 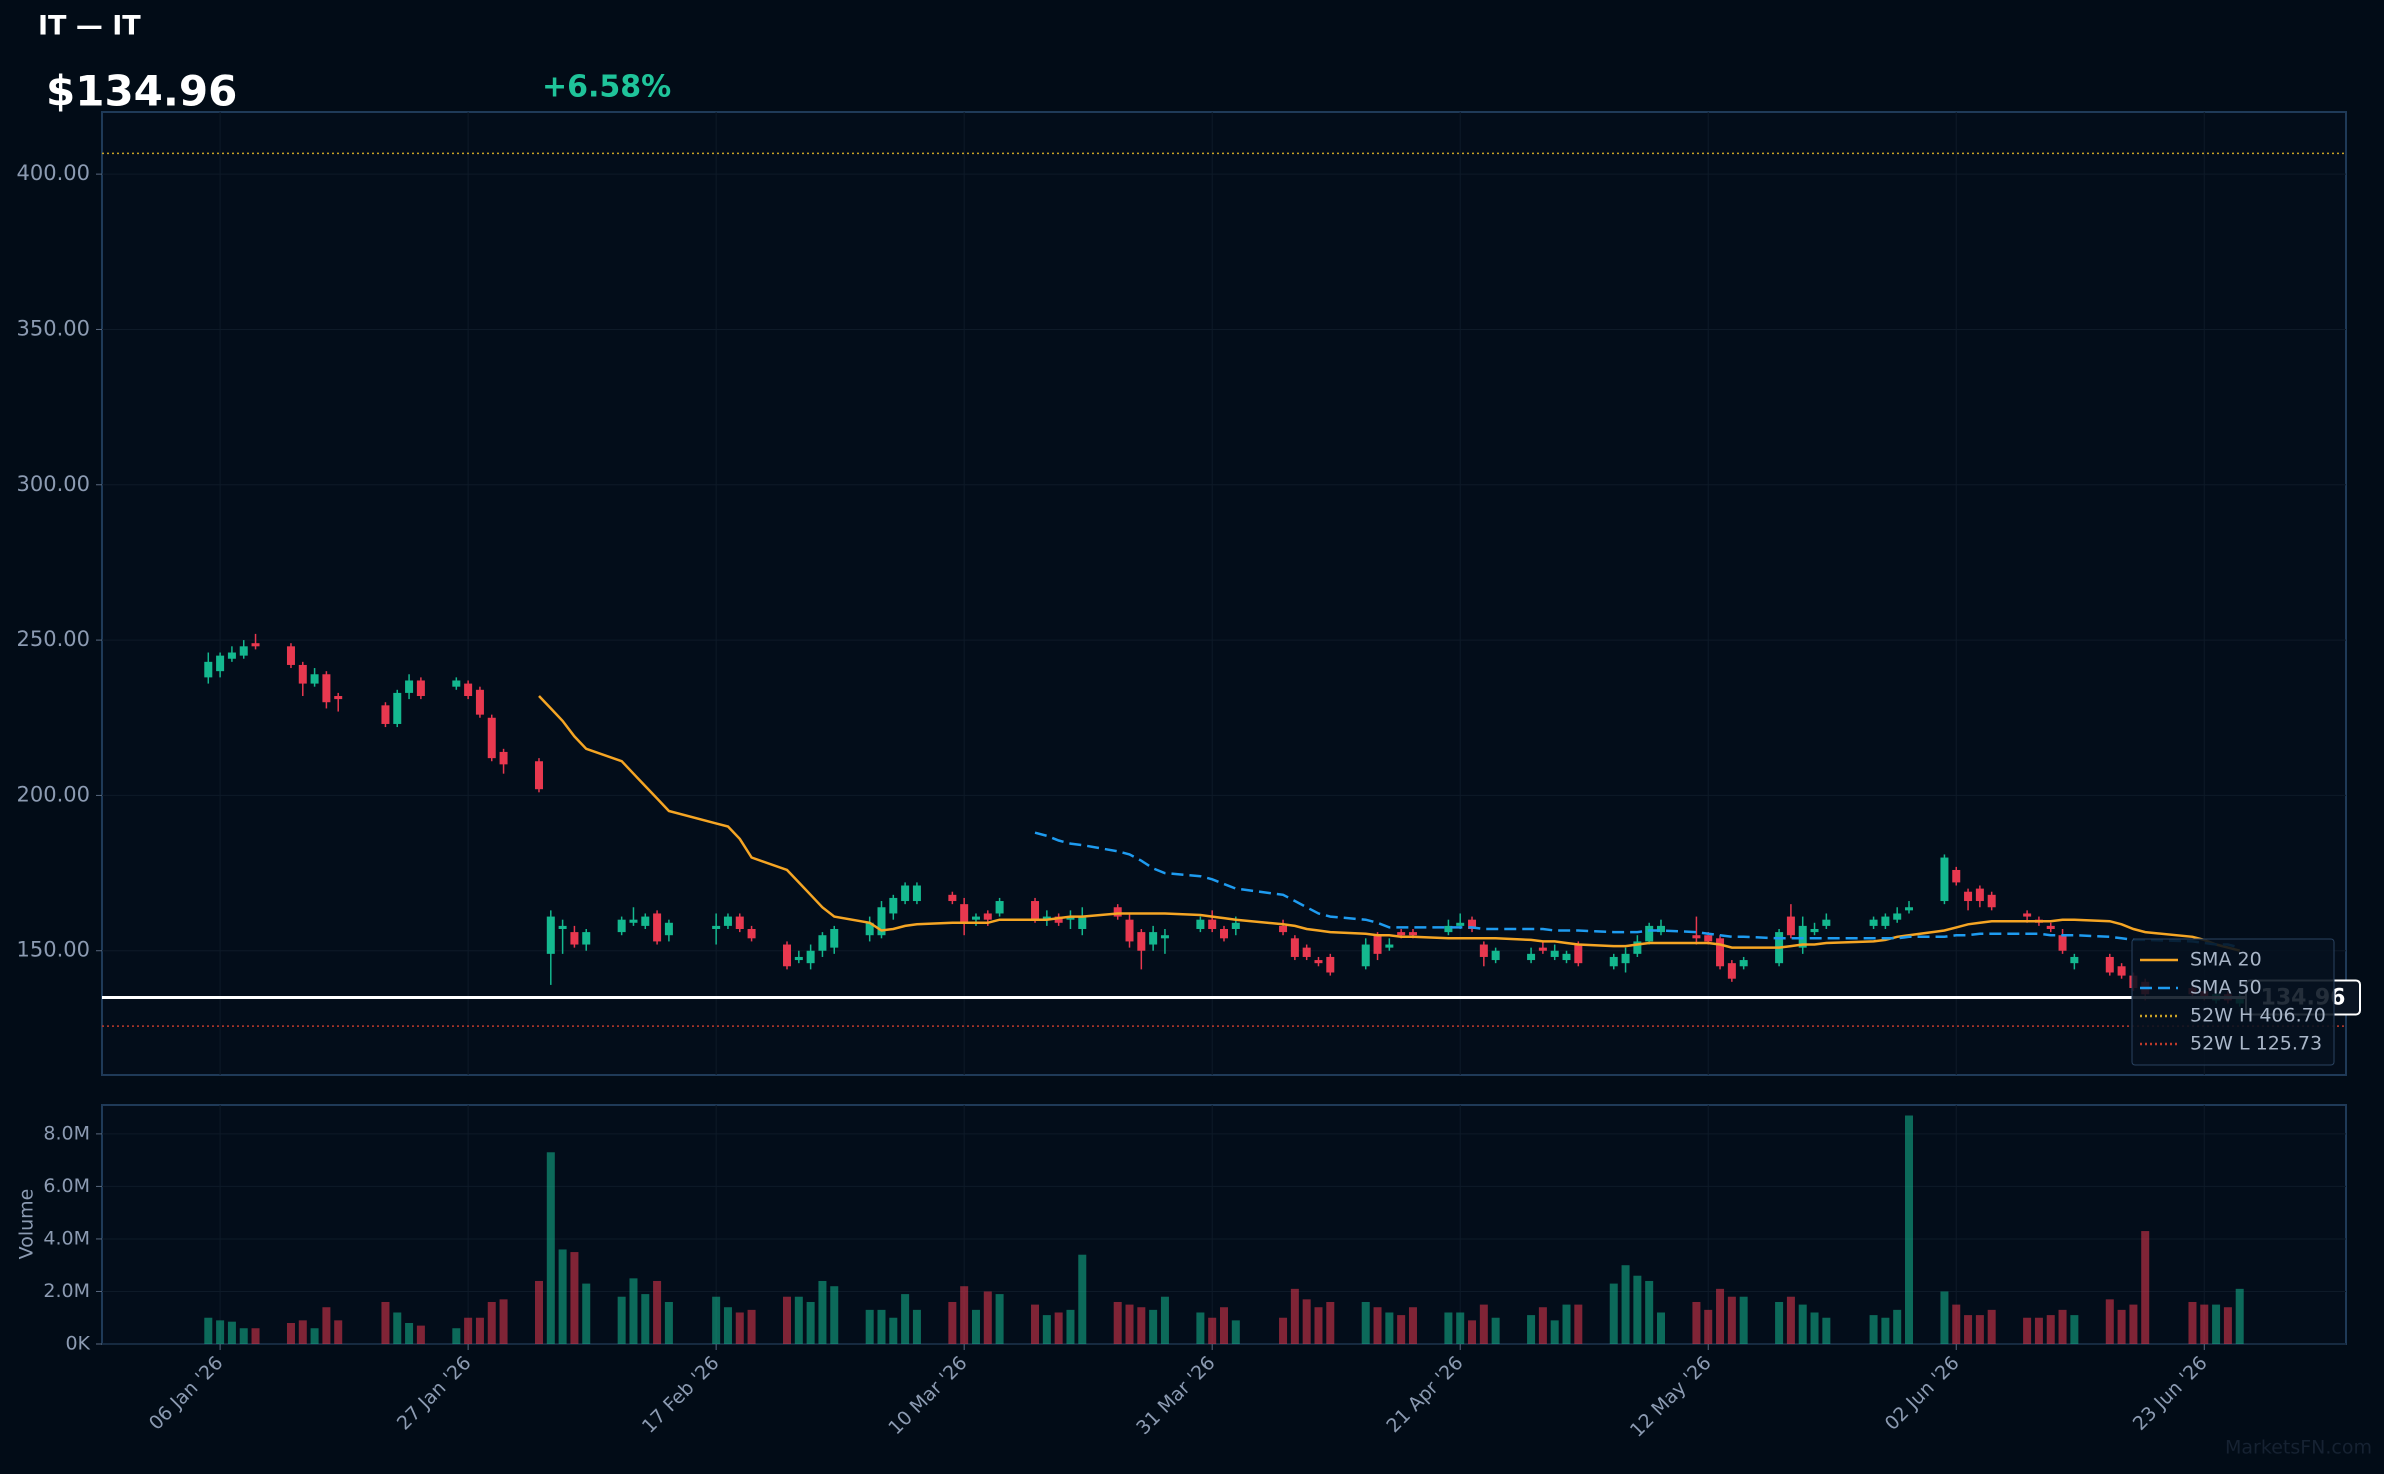 I want to click on change: +6.58%, so click(x=606, y=87).